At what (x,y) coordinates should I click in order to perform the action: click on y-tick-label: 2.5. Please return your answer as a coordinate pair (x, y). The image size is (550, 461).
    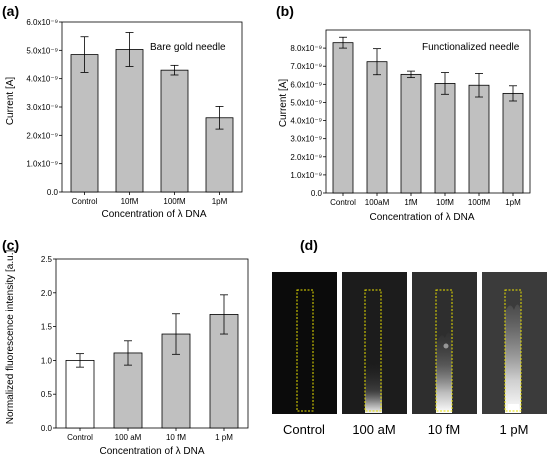
    Looking at the image, I should click on (47, 259).